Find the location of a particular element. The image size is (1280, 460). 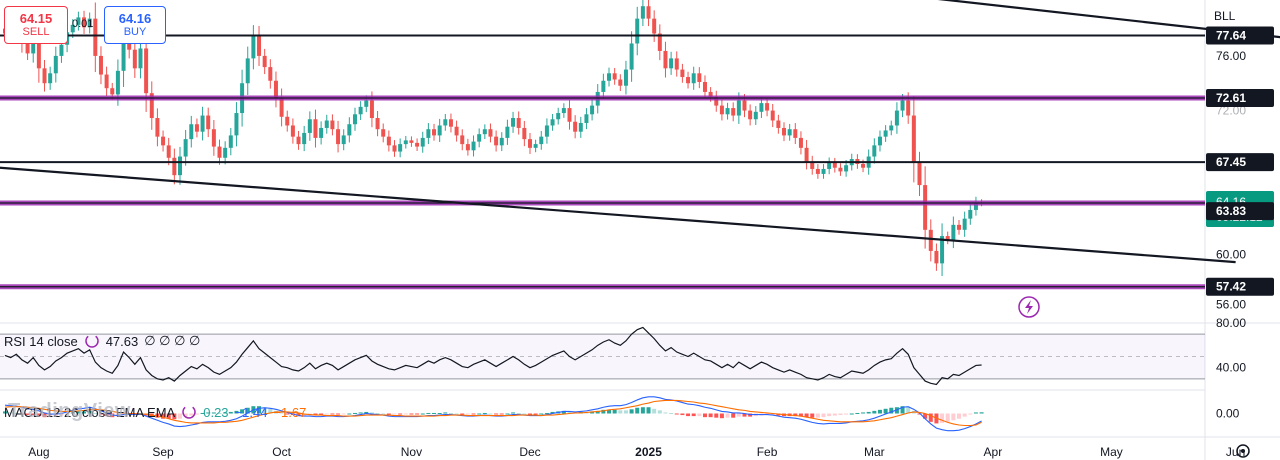

rsi-extra: ∅ ∅ ∅ ∅ is located at coordinates (172, 340).